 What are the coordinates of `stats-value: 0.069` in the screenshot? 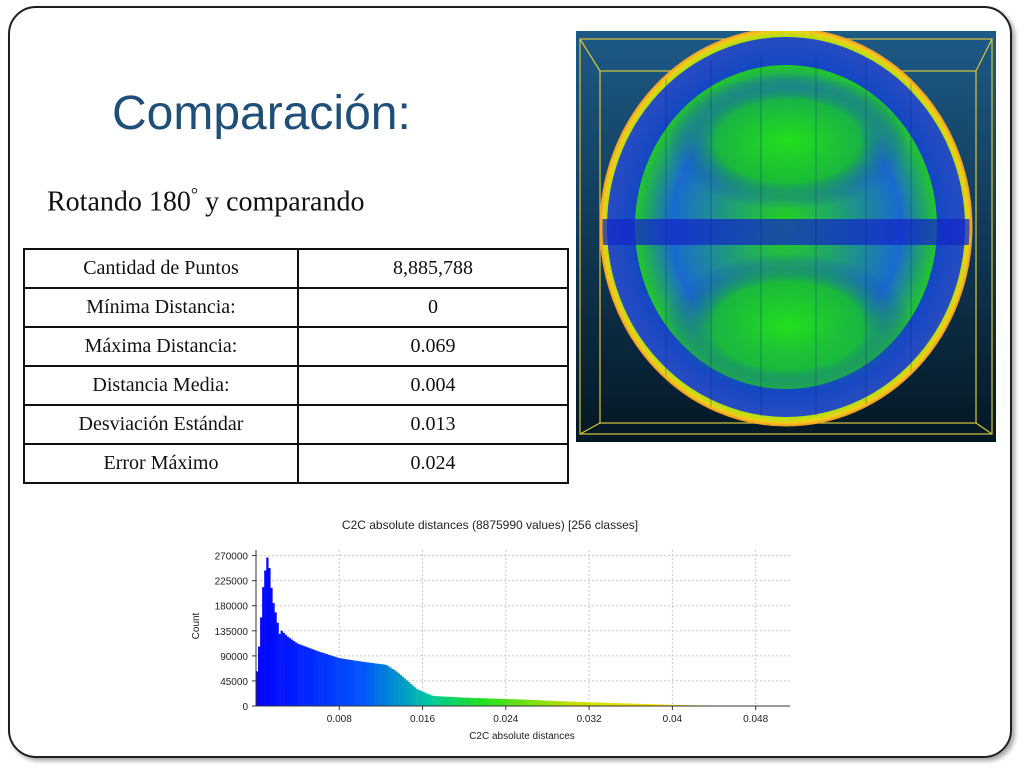 It's located at (433, 346).